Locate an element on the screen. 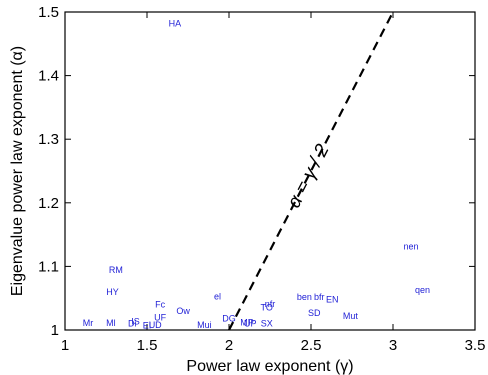 This screenshot has width=488, height=375. point-label: Di is located at coordinates (132, 324).